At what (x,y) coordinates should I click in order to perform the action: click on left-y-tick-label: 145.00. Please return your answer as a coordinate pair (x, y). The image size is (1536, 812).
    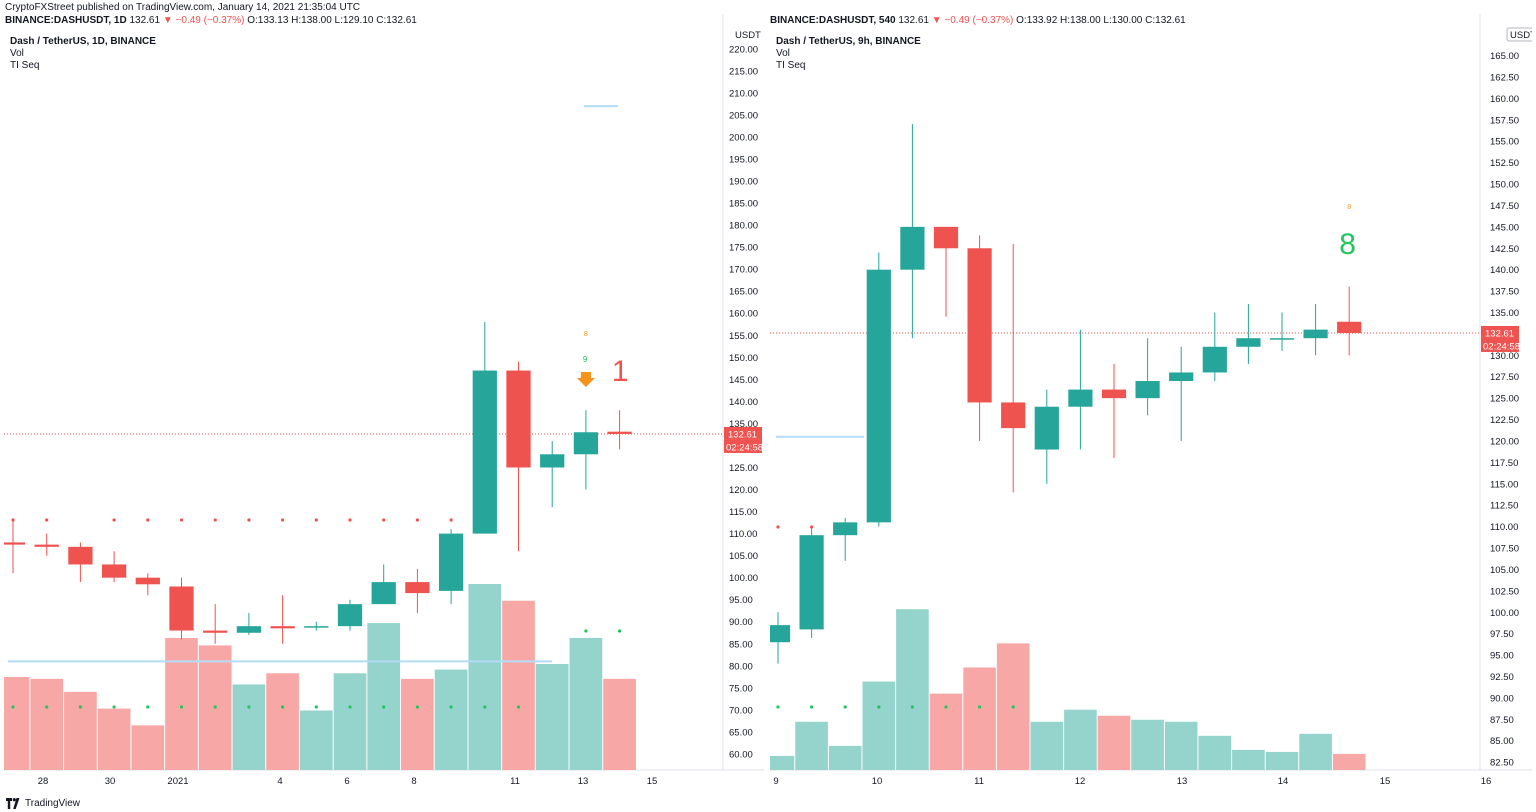
    Looking at the image, I should click on (743, 380).